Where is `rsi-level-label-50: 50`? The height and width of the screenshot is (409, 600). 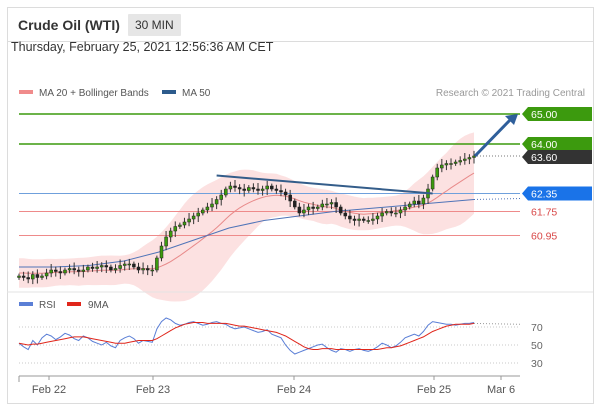
rsi-level-label-50: 50 is located at coordinates (537, 346).